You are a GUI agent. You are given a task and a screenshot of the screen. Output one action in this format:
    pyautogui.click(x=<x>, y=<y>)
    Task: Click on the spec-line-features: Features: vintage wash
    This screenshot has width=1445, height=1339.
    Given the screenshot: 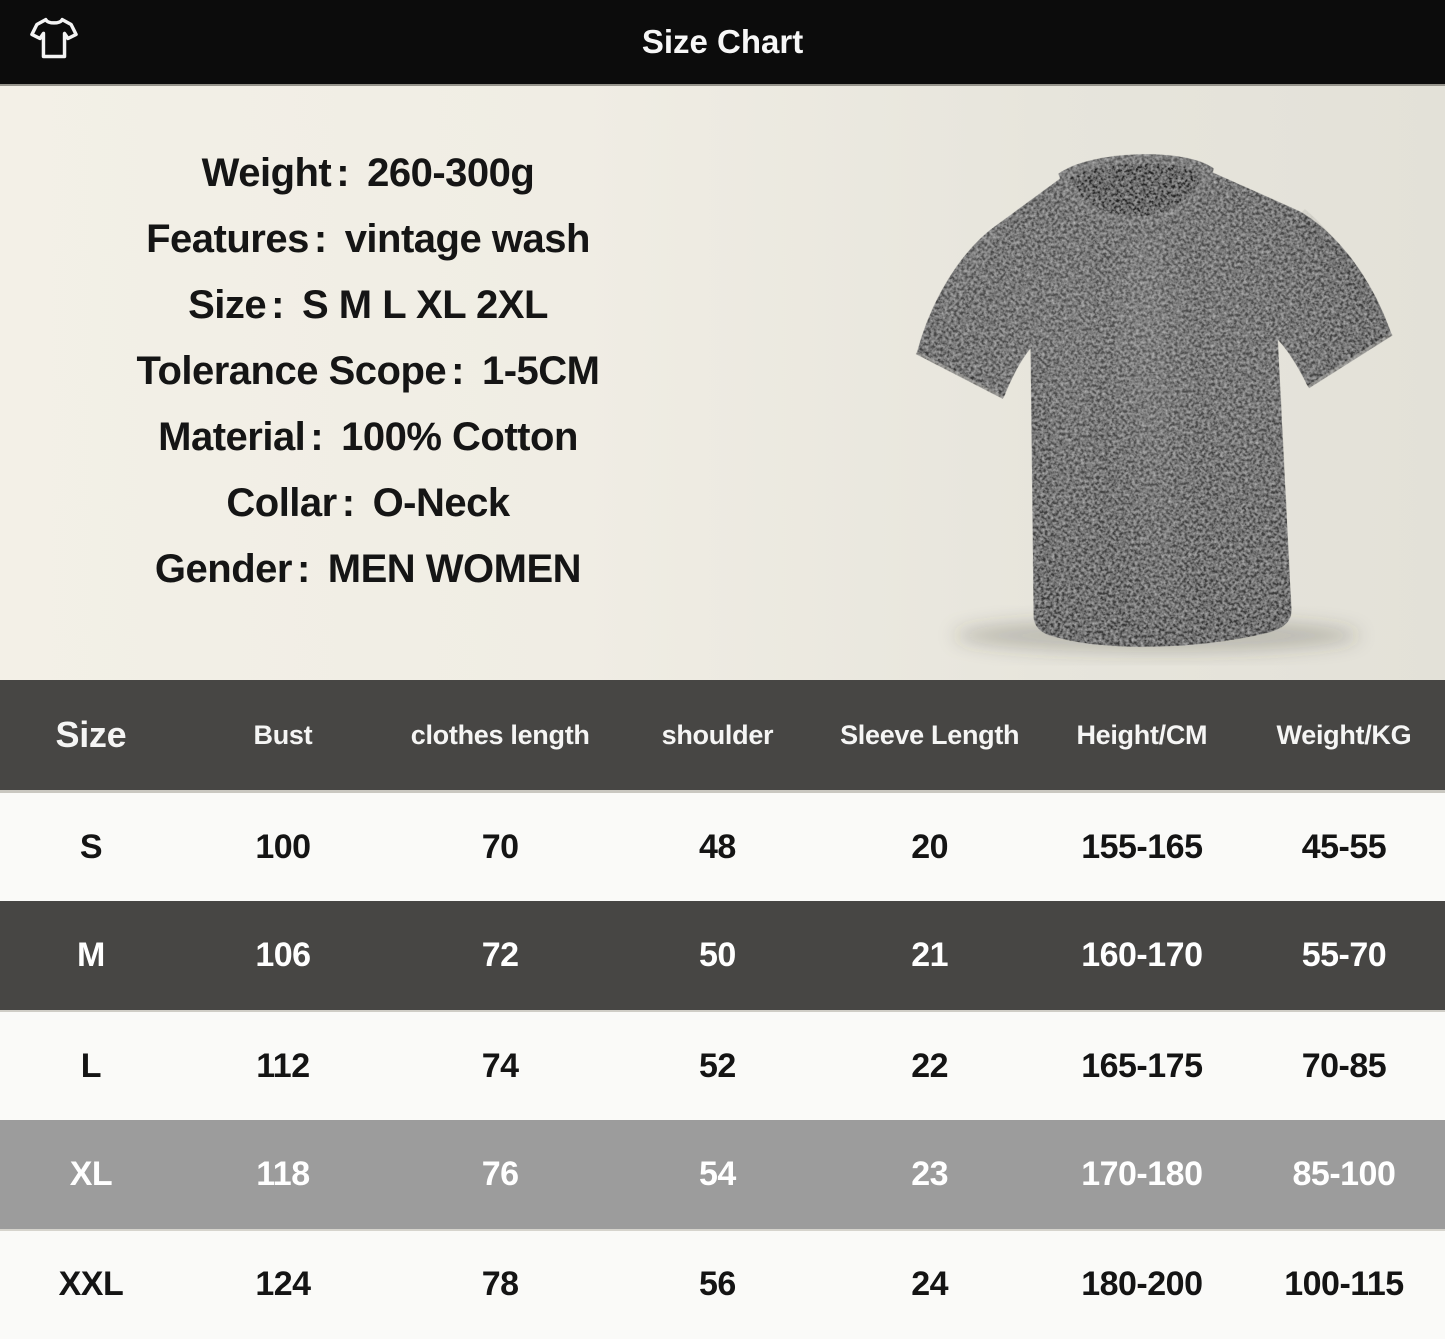 What is the action you would take?
    pyautogui.click(x=368, y=239)
    